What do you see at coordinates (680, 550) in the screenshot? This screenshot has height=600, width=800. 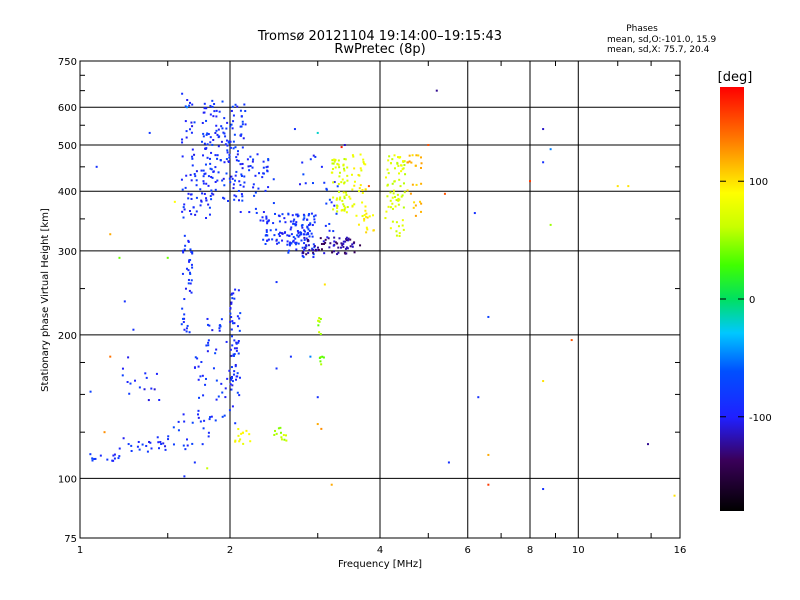 I see `x-tick-label: 16` at bounding box center [680, 550].